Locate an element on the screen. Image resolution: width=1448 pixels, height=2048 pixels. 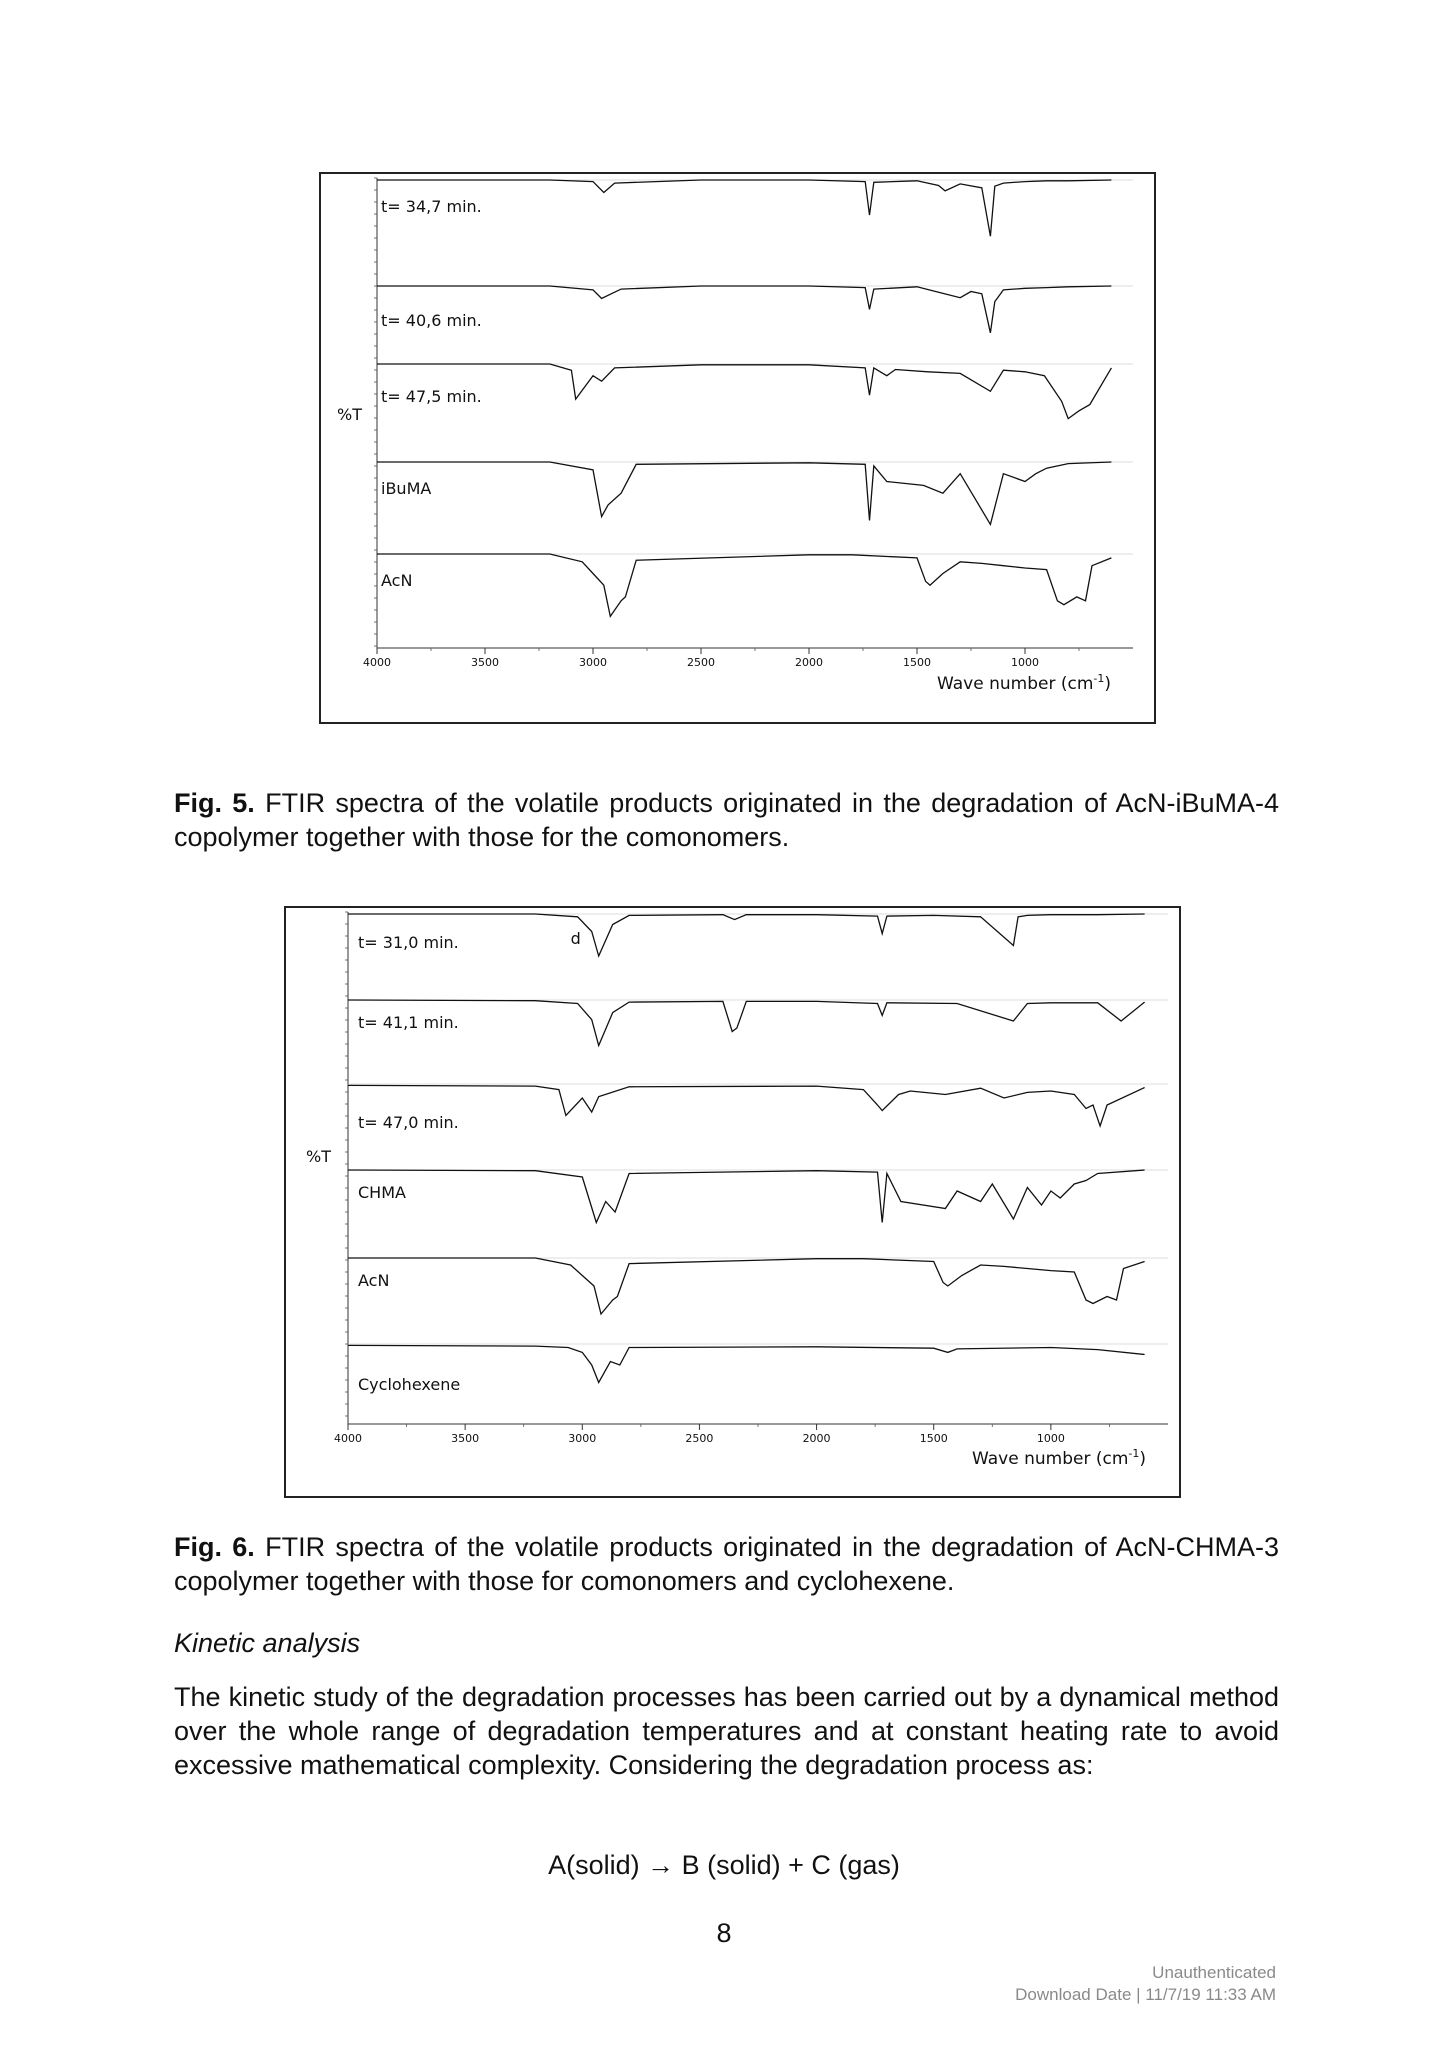
section-heading: Kinetic analysis is located at coordinates (267, 1643).